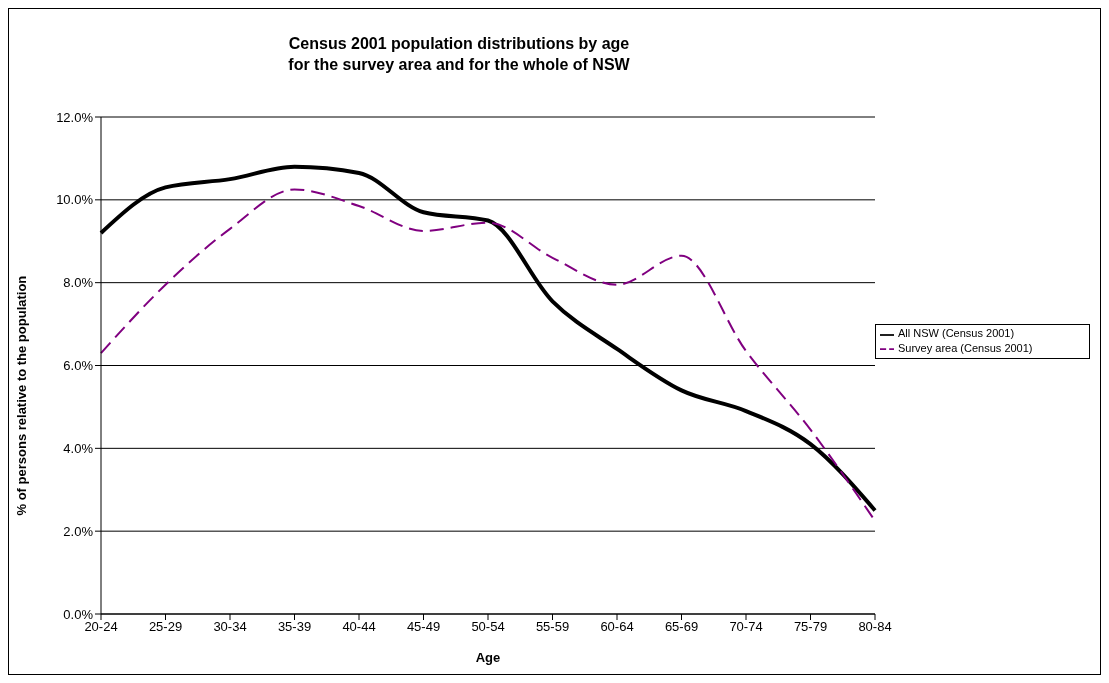 This screenshot has width=1109, height=683. Describe the element at coordinates (75, 117) in the screenshot. I see `y-tick-label: 12.0%` at that location.